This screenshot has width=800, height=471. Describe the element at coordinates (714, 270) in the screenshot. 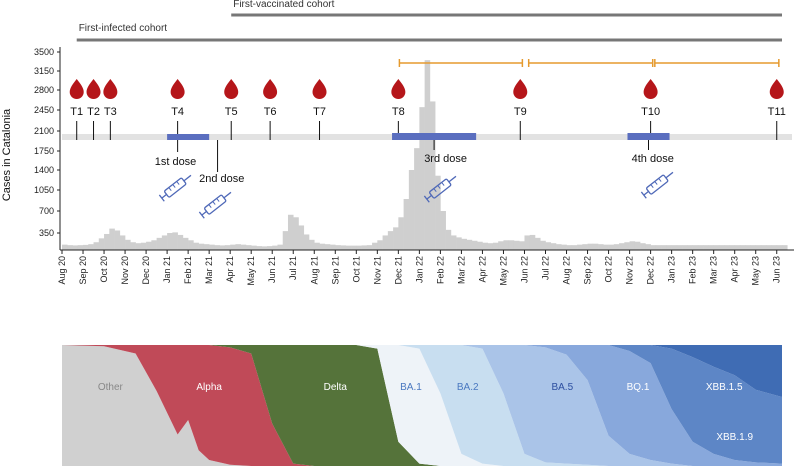

I see `x-tick-label: Mar 23` at that location.